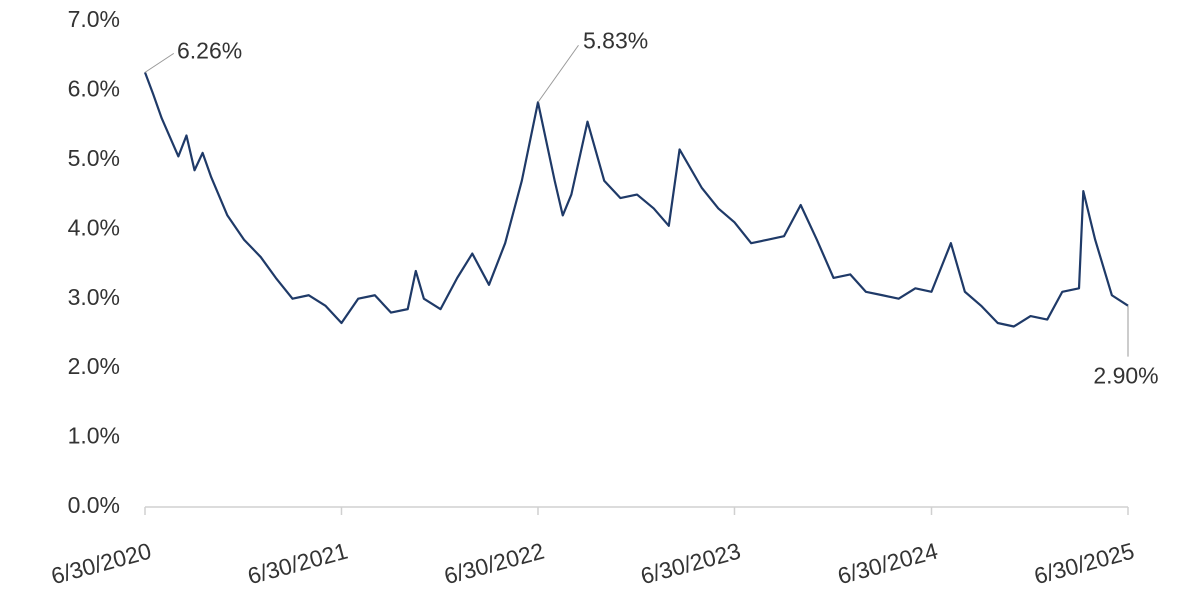  I want to click on x-tick-label: 6/30/2020, so click(101, 564).